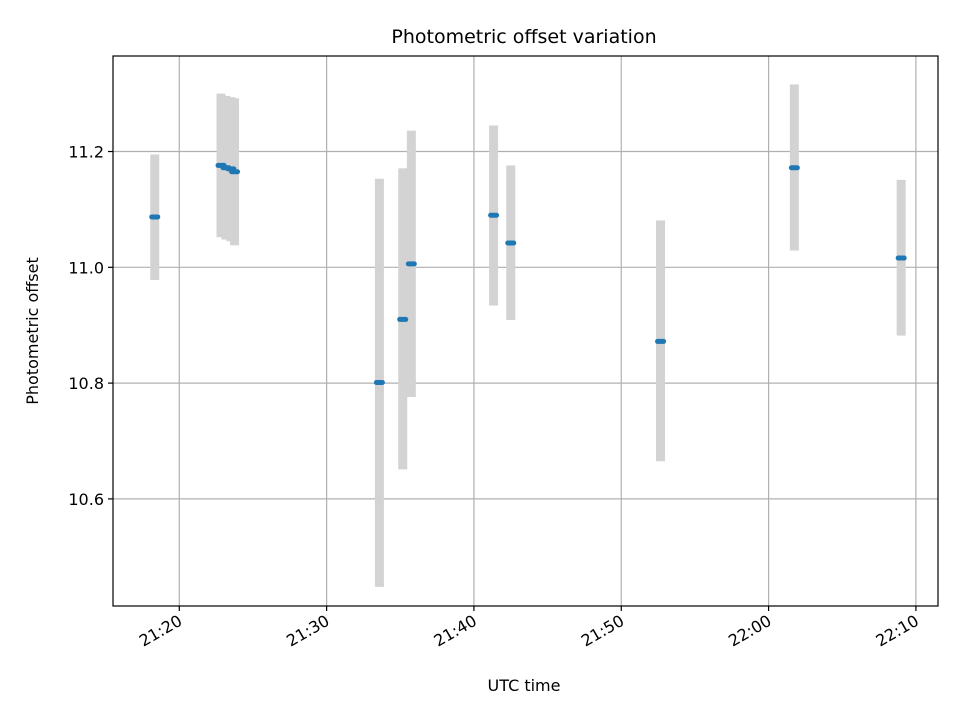 The height and width of the screenshot is (720, 960). Describe the element at coordinates (32, 331) in the screenshot. I see `y-axis-label: Photometric offset` at that location.